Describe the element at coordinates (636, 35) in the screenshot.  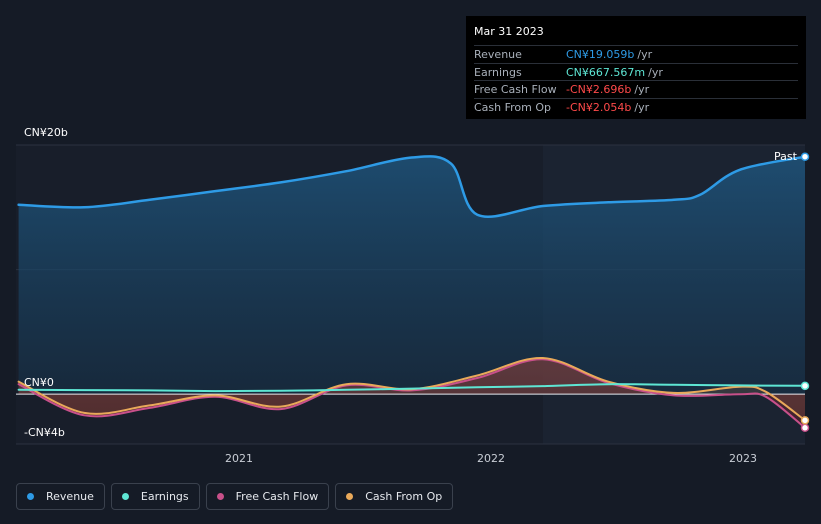
I see `tooltip-date: Mar 31 2023` at that location.